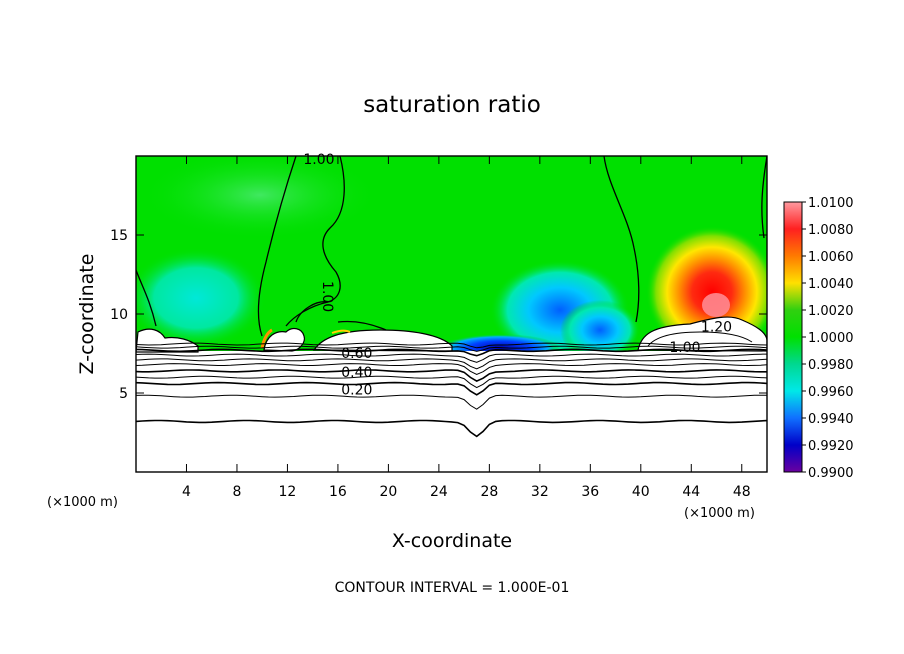  Describe the element at coordinates (186, 492) in the screenshot. I see `x-tick-label: 4` at that location.